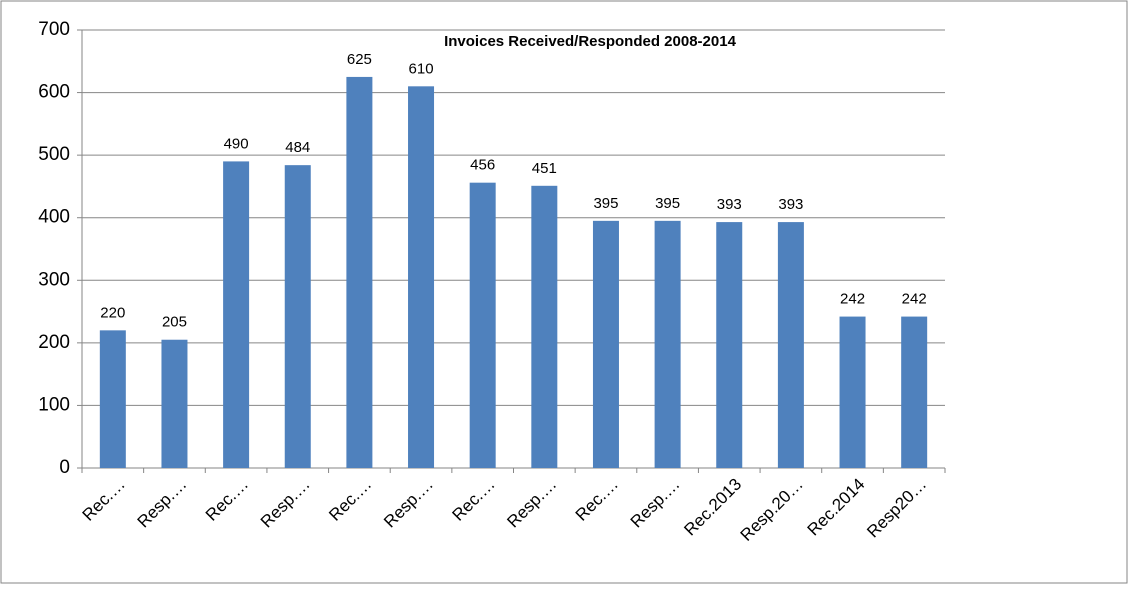 This screenshot has height=590, width=1129. What do you see at coordinates (54, 342) in the screenshot?
I see `y-tick-label: 200` at bounding box center [54, 342].